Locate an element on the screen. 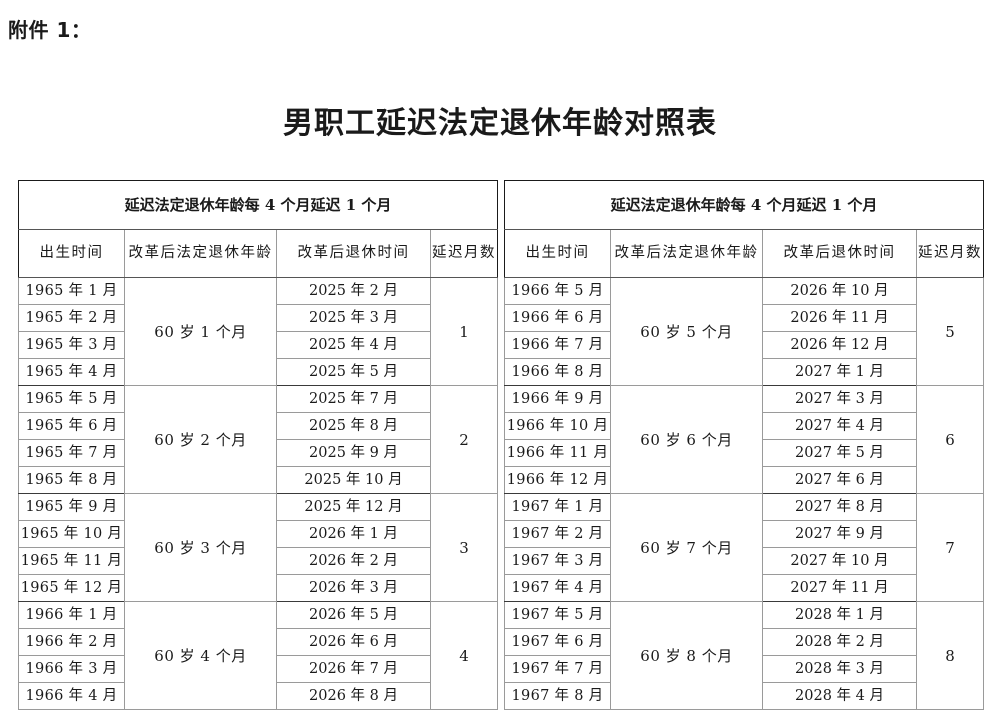 This screenshot has height=710, width=1000. cell-retirement-time: 2026 年 3 月 is located at coordinates (353, 588).